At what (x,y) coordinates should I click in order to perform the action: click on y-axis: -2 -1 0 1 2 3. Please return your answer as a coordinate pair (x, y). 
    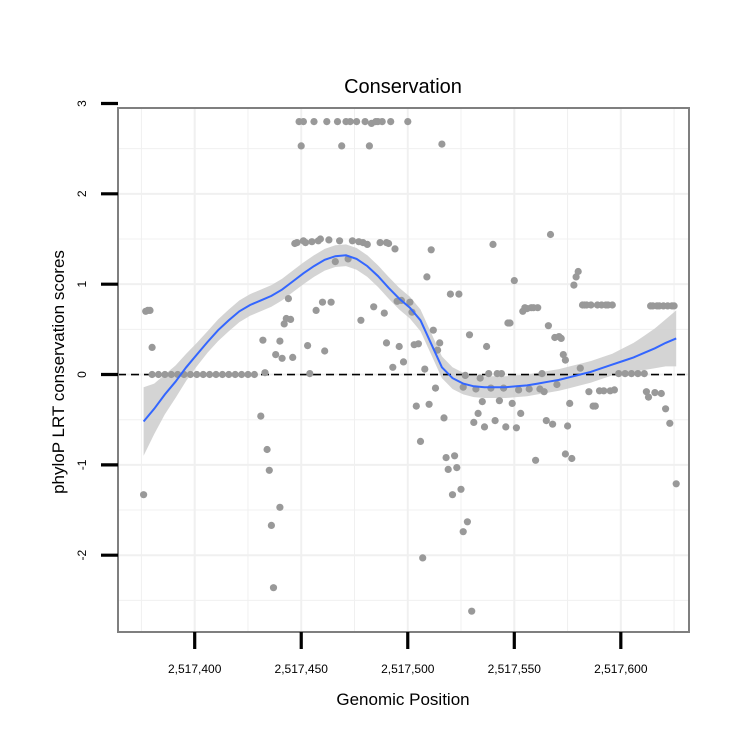
    Looking at the image, I should click on (96, 330).